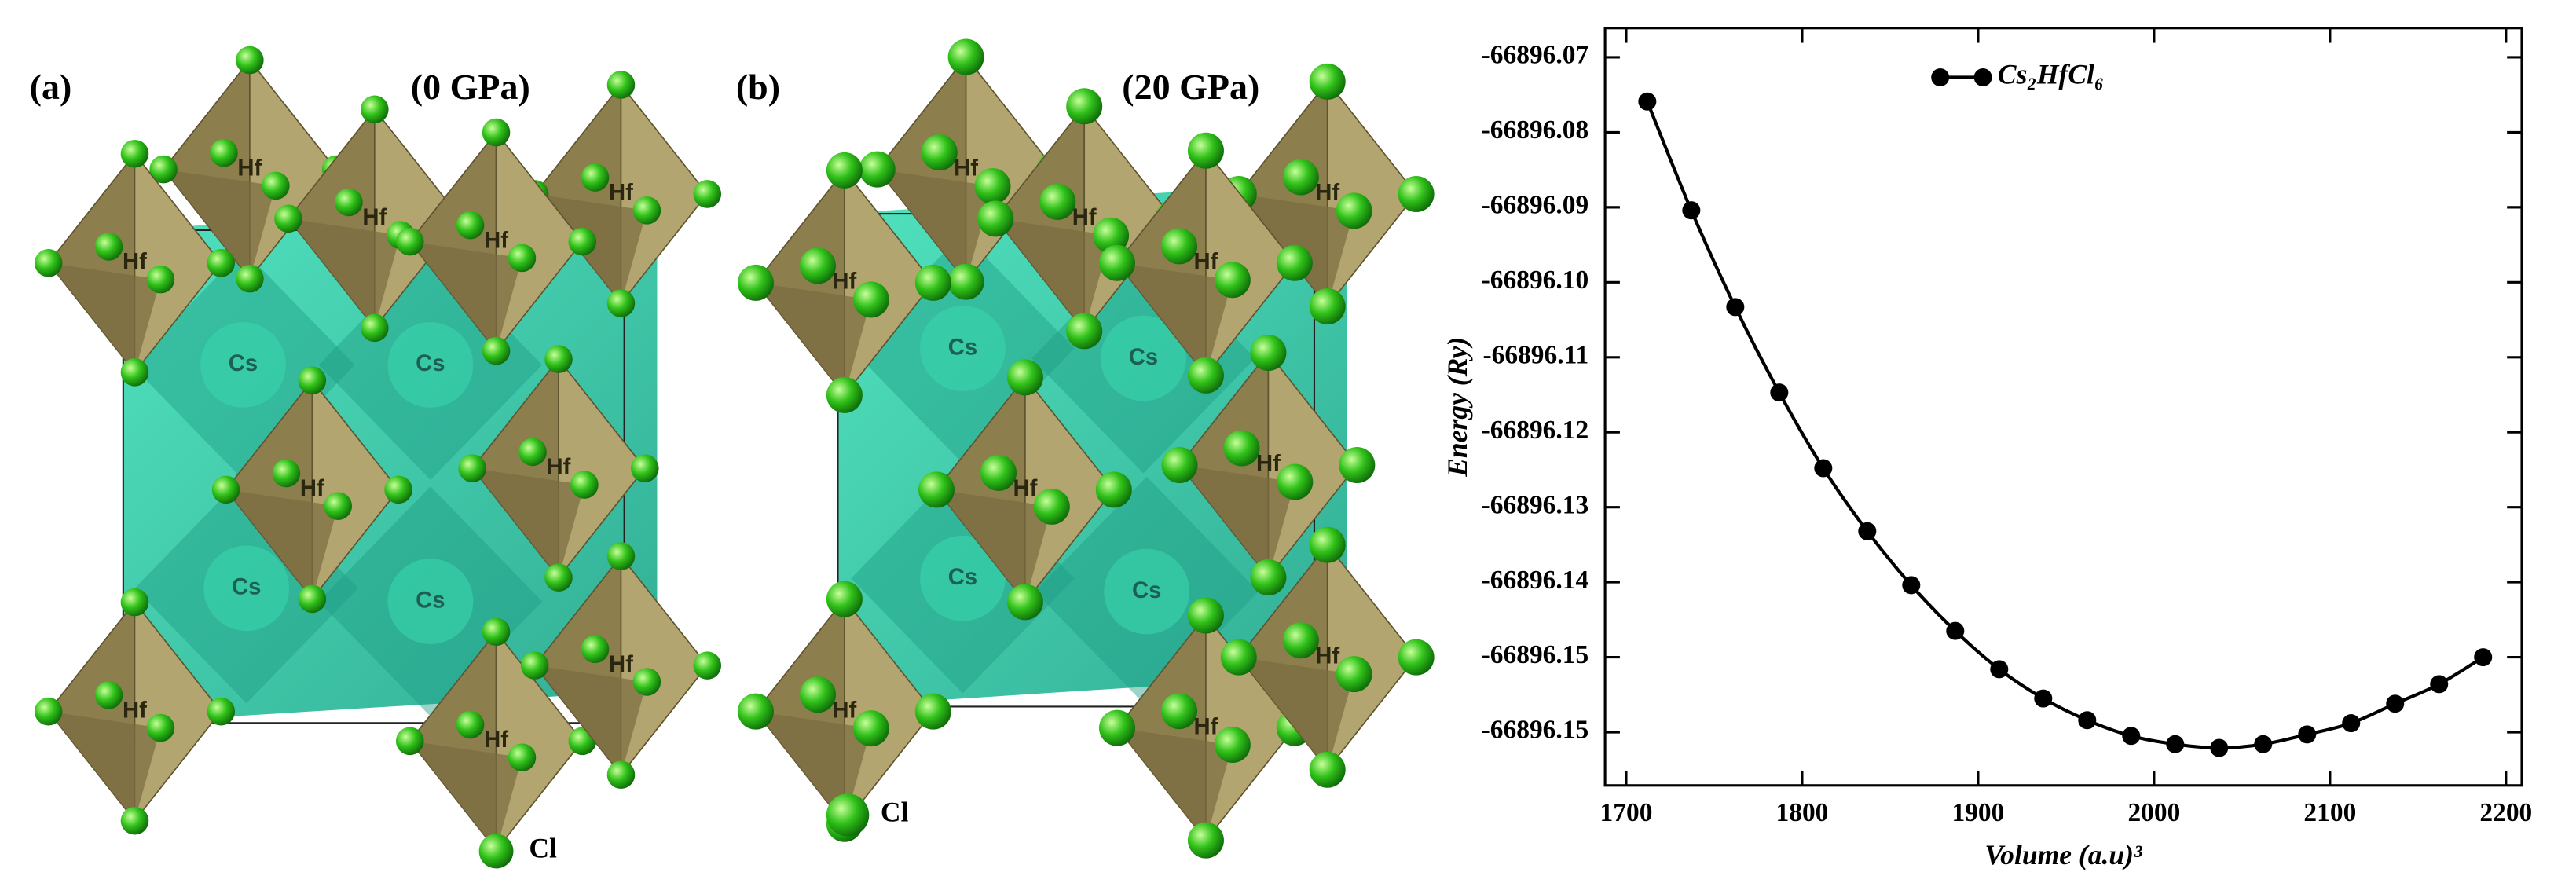 This screenshot has width=2576, height=894. Describe the element at coordinates (895, 812) in the screenshot. I see `atom-label: Cl` at that location.